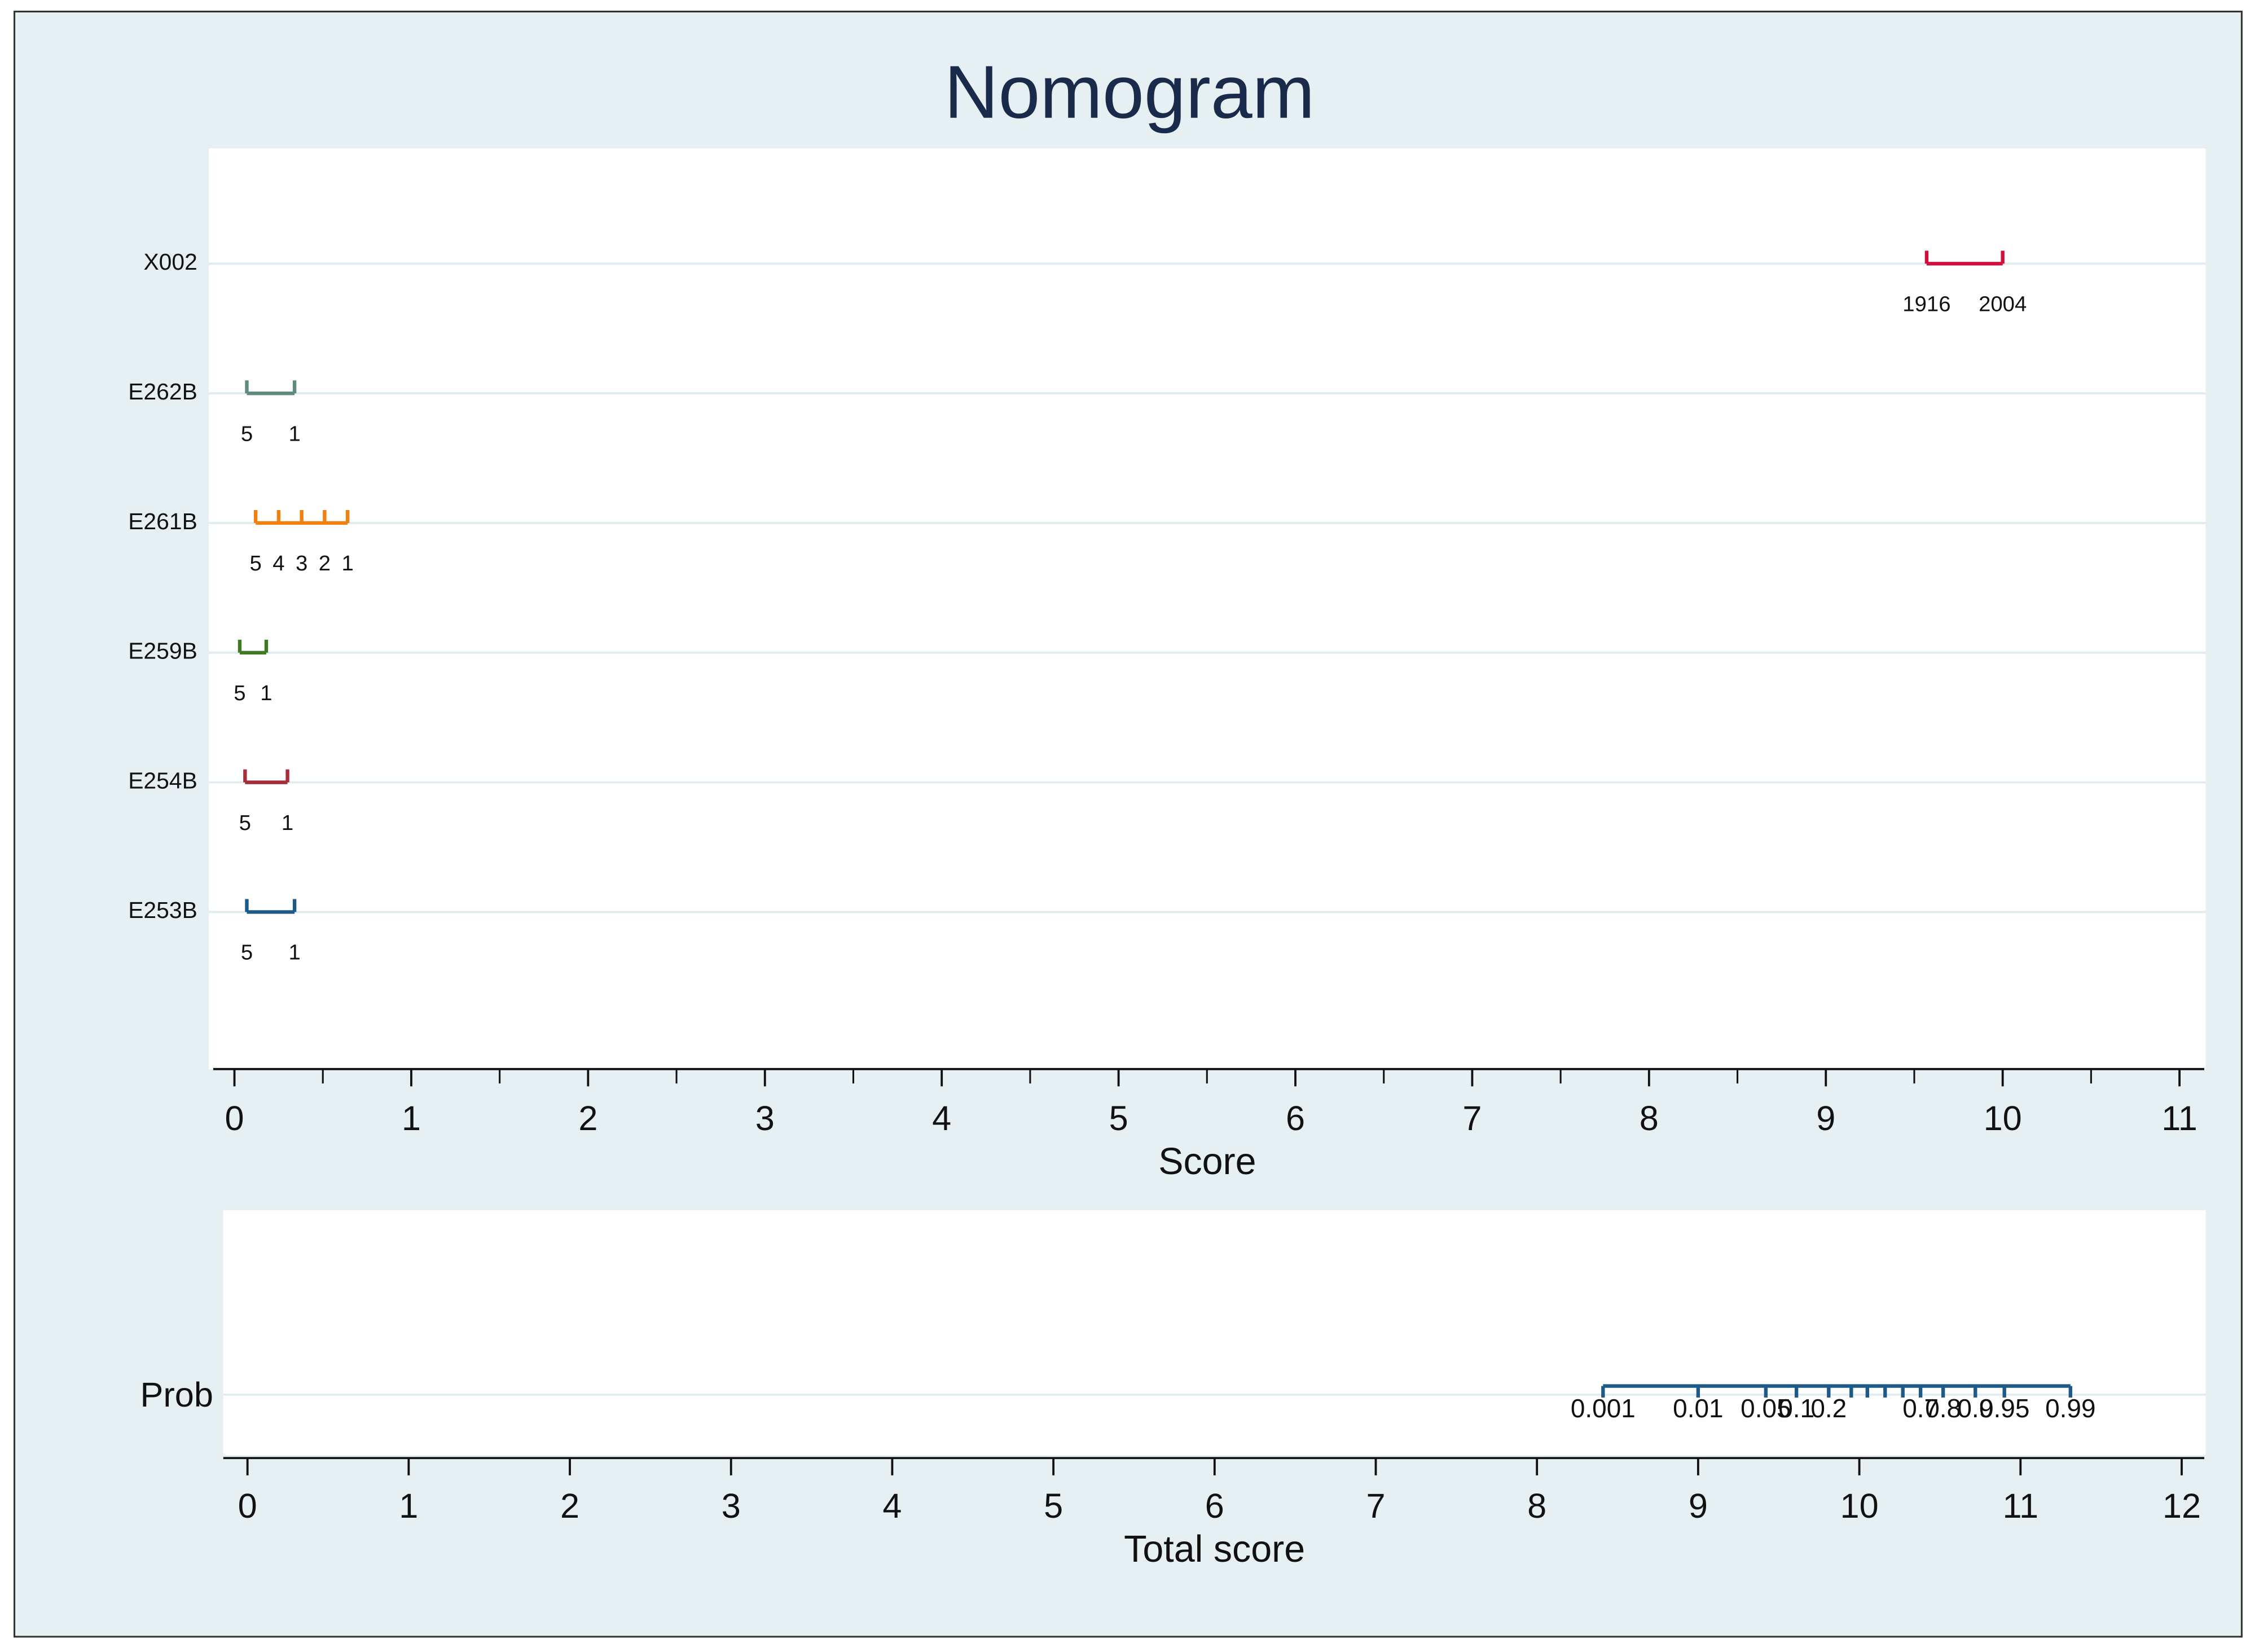 The width and height of the screenshot is (2259, 1652). What do you see at coordinates (1214, 1333) in the screenshot?
I see `prob-panel` at bounding box center [1214, 1333].